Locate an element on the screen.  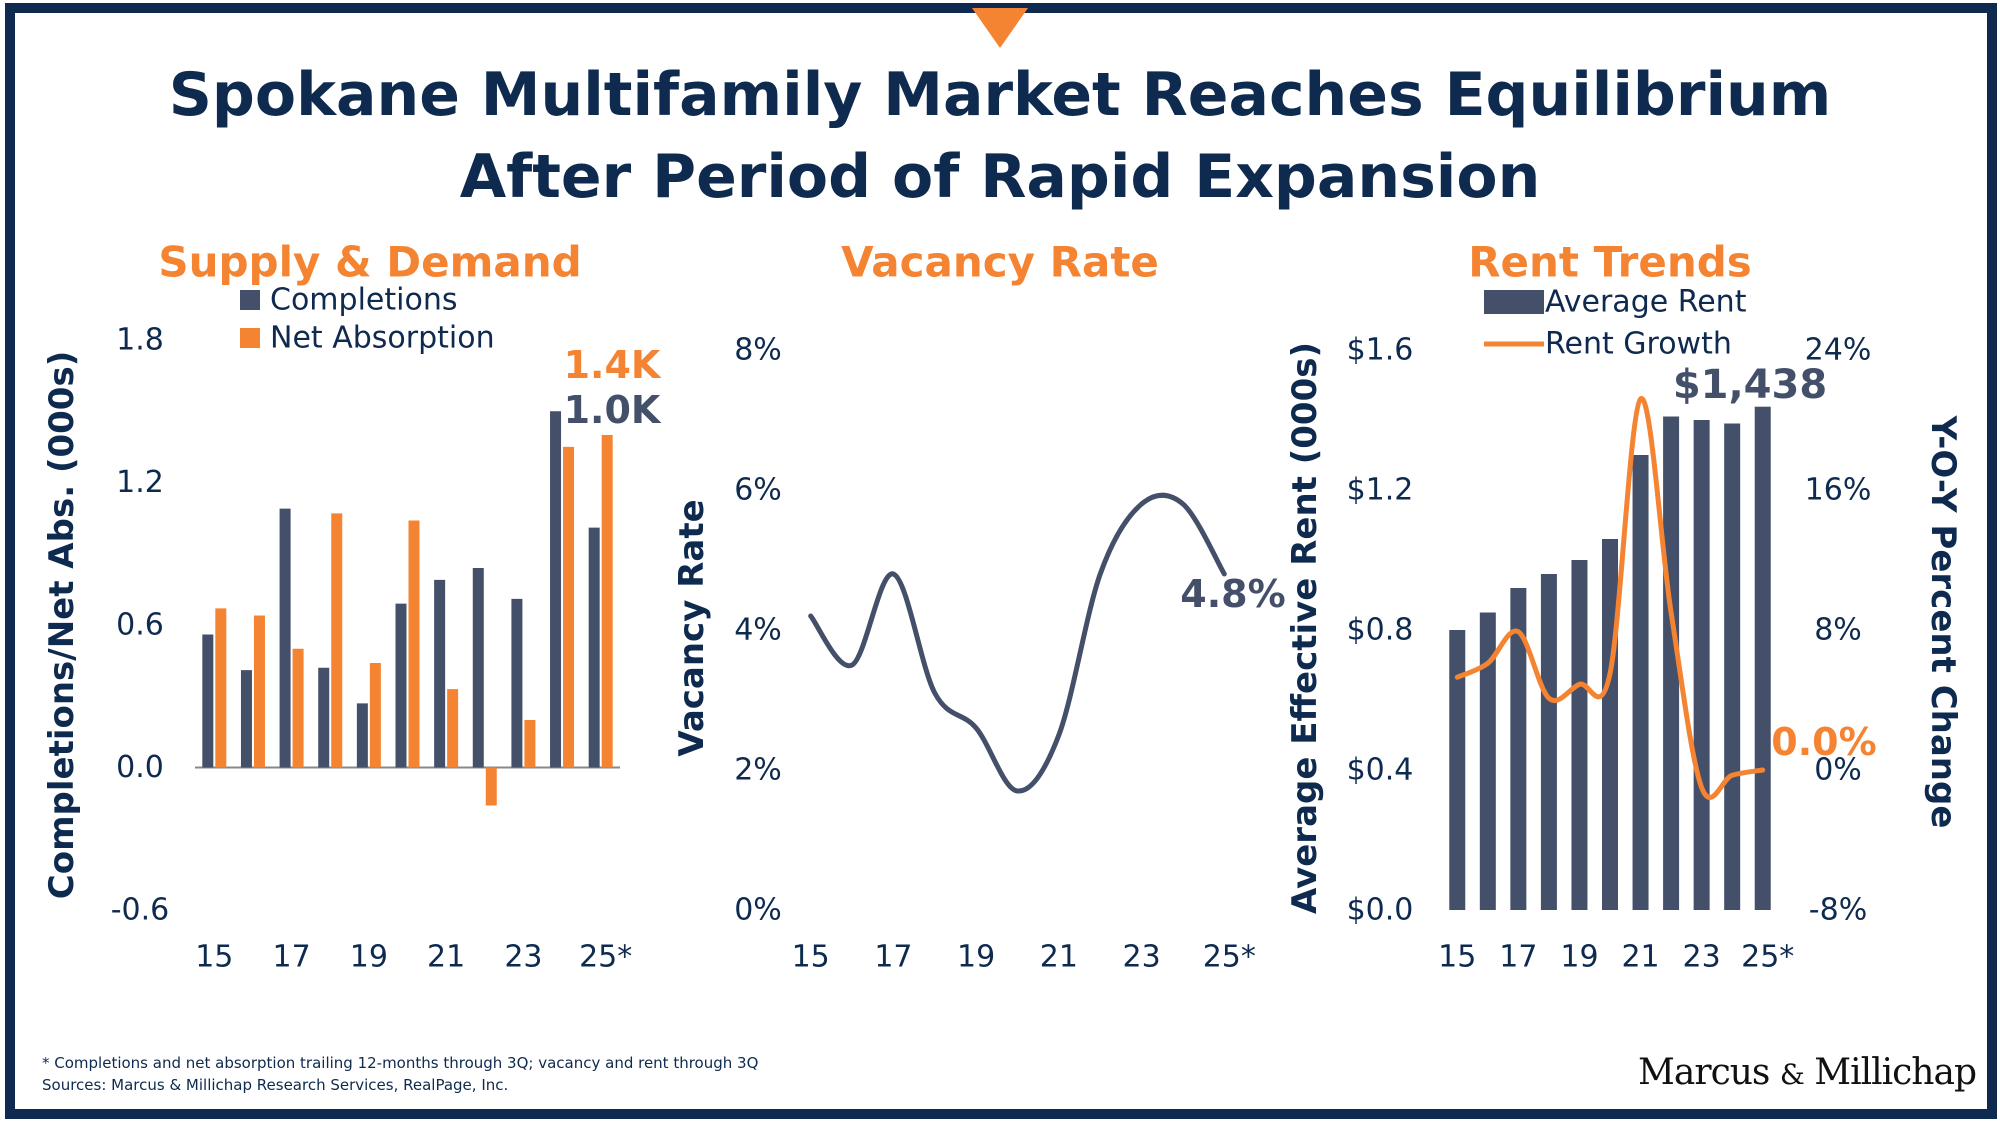
chart3-title: Rent Trends is located at coordinates (1610, 262).